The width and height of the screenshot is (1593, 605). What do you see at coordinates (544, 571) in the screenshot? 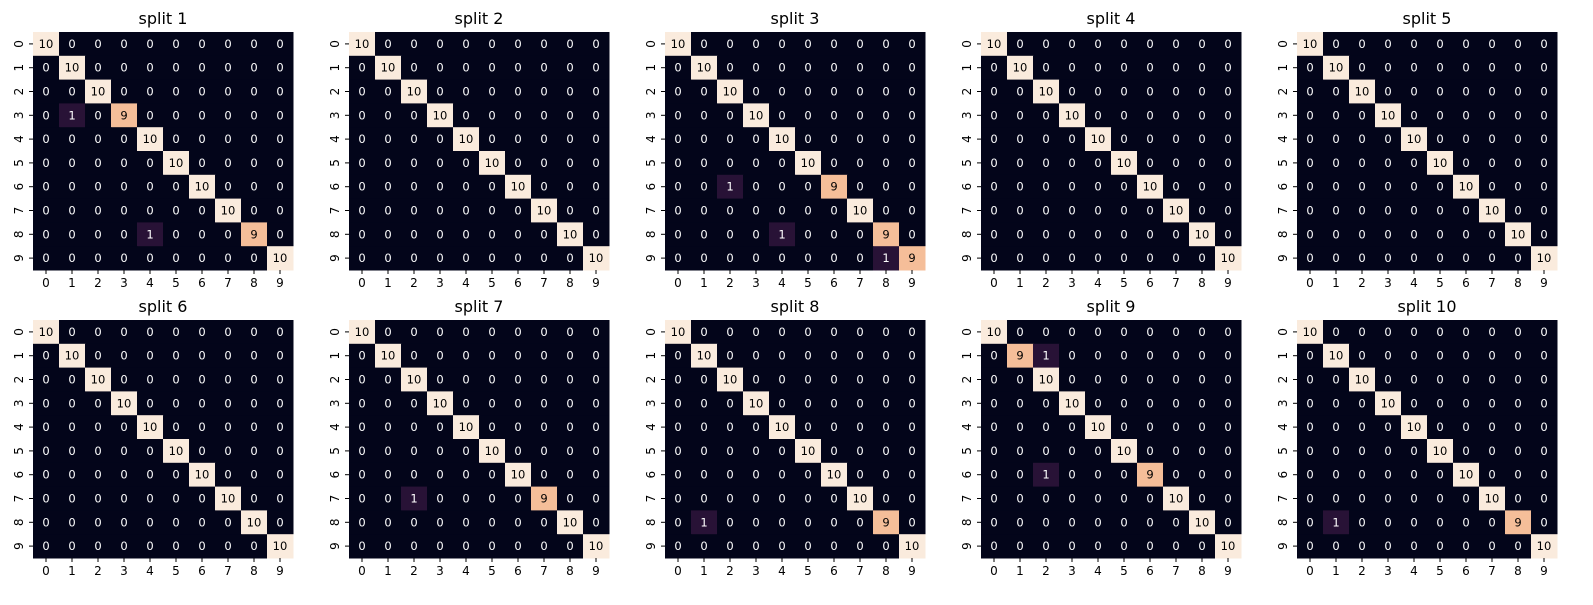
I see `x-tick-label: 7` at bounding box center [544, 571].